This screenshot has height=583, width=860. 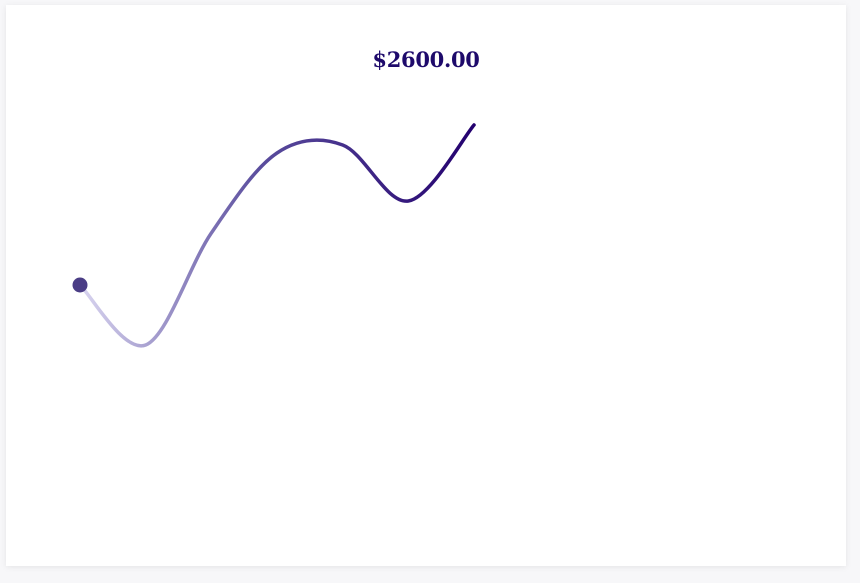 I want to click on start-point-dot, so click(x=80, y=285).